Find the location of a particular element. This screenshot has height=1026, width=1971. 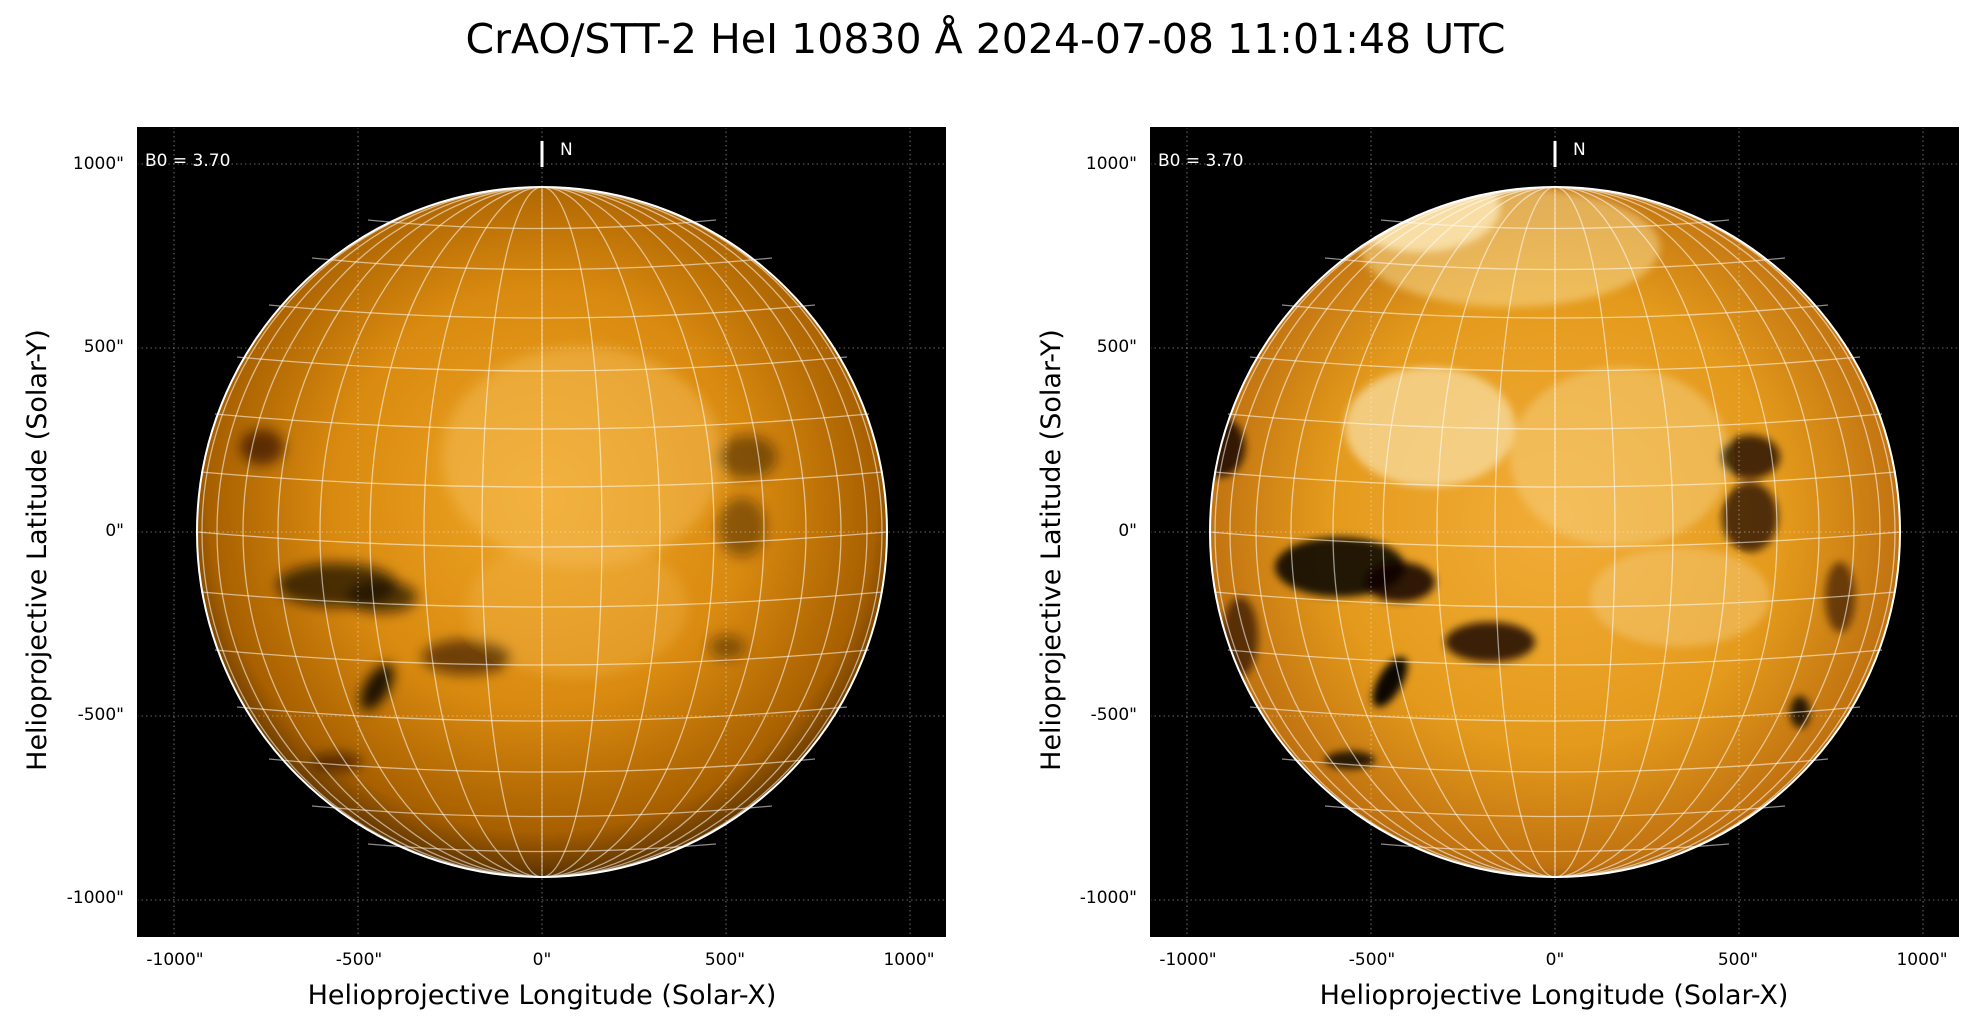

left-y-axis-label: Helioprojective Latitude (Solar-Y) is located at coordinates (37, 550).